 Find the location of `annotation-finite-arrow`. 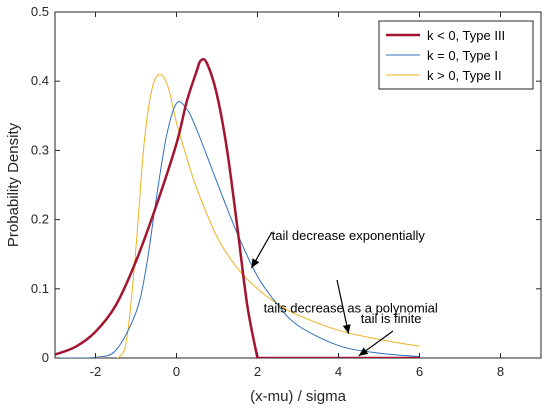

annotation-finite-arrow is located at coordinates (376, 343).